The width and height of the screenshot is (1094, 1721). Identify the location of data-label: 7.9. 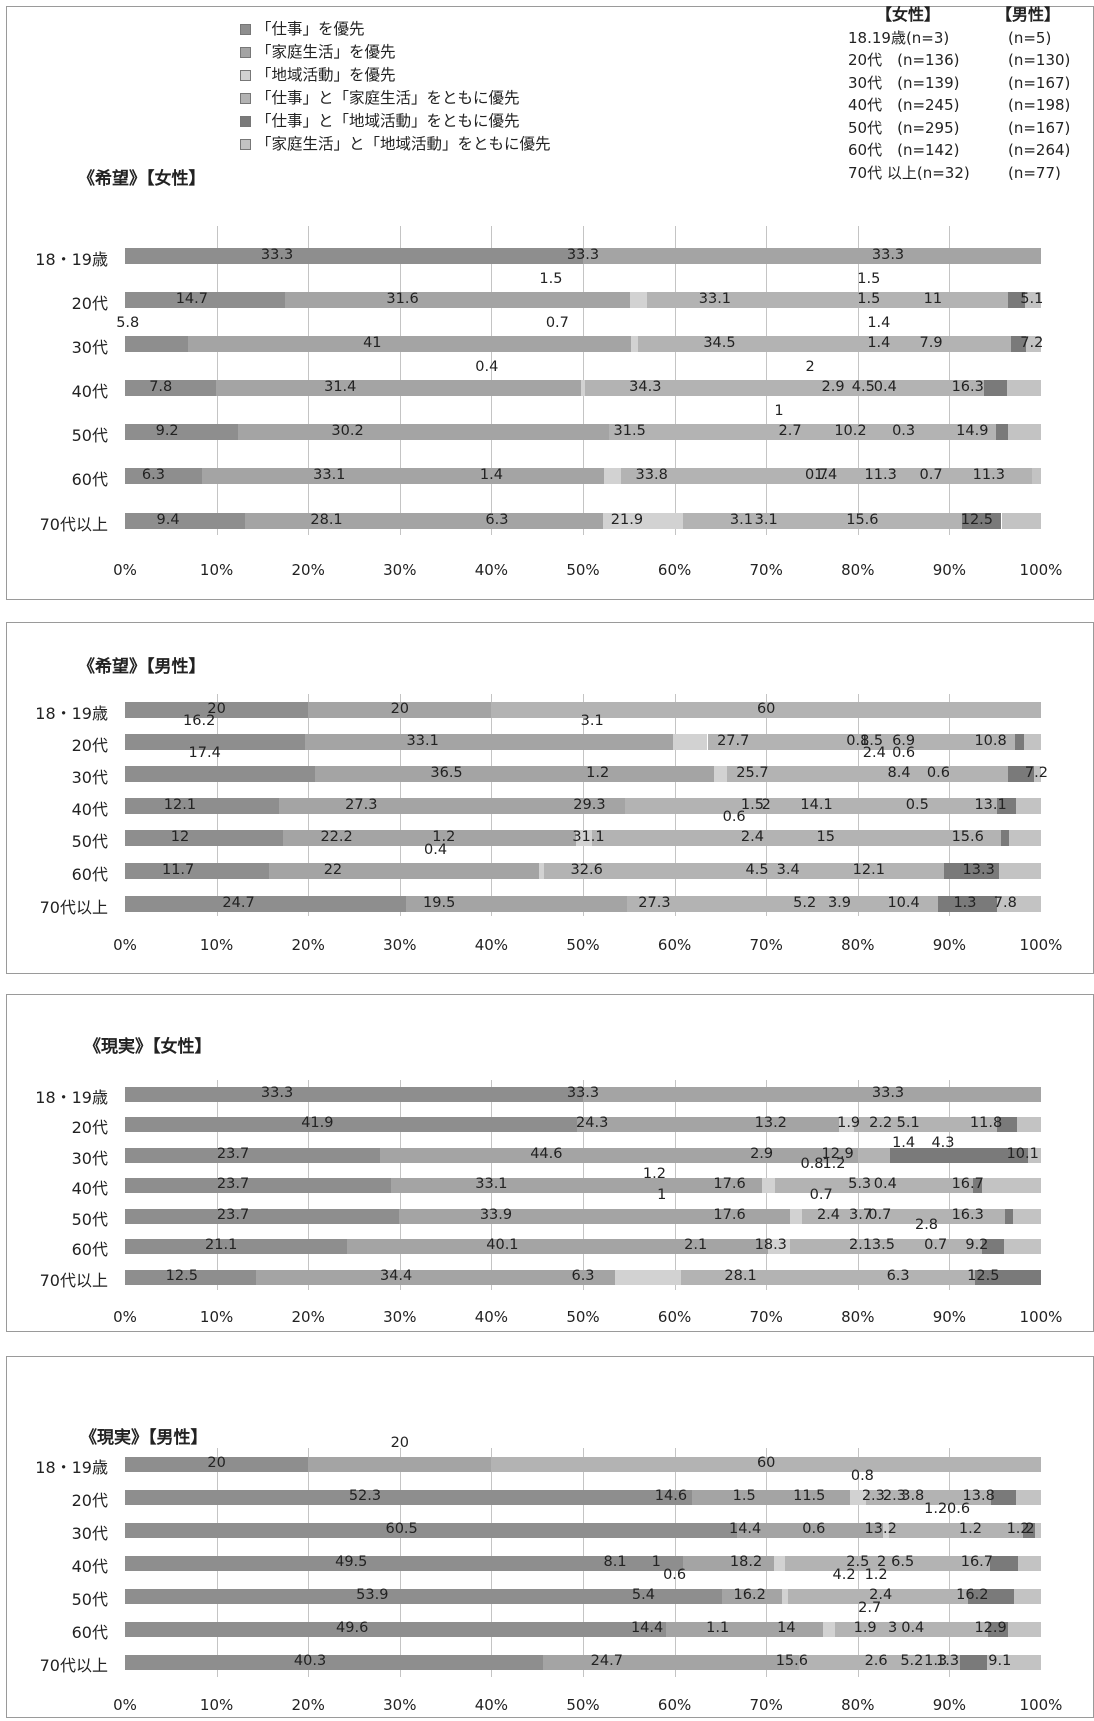
(931, 343).